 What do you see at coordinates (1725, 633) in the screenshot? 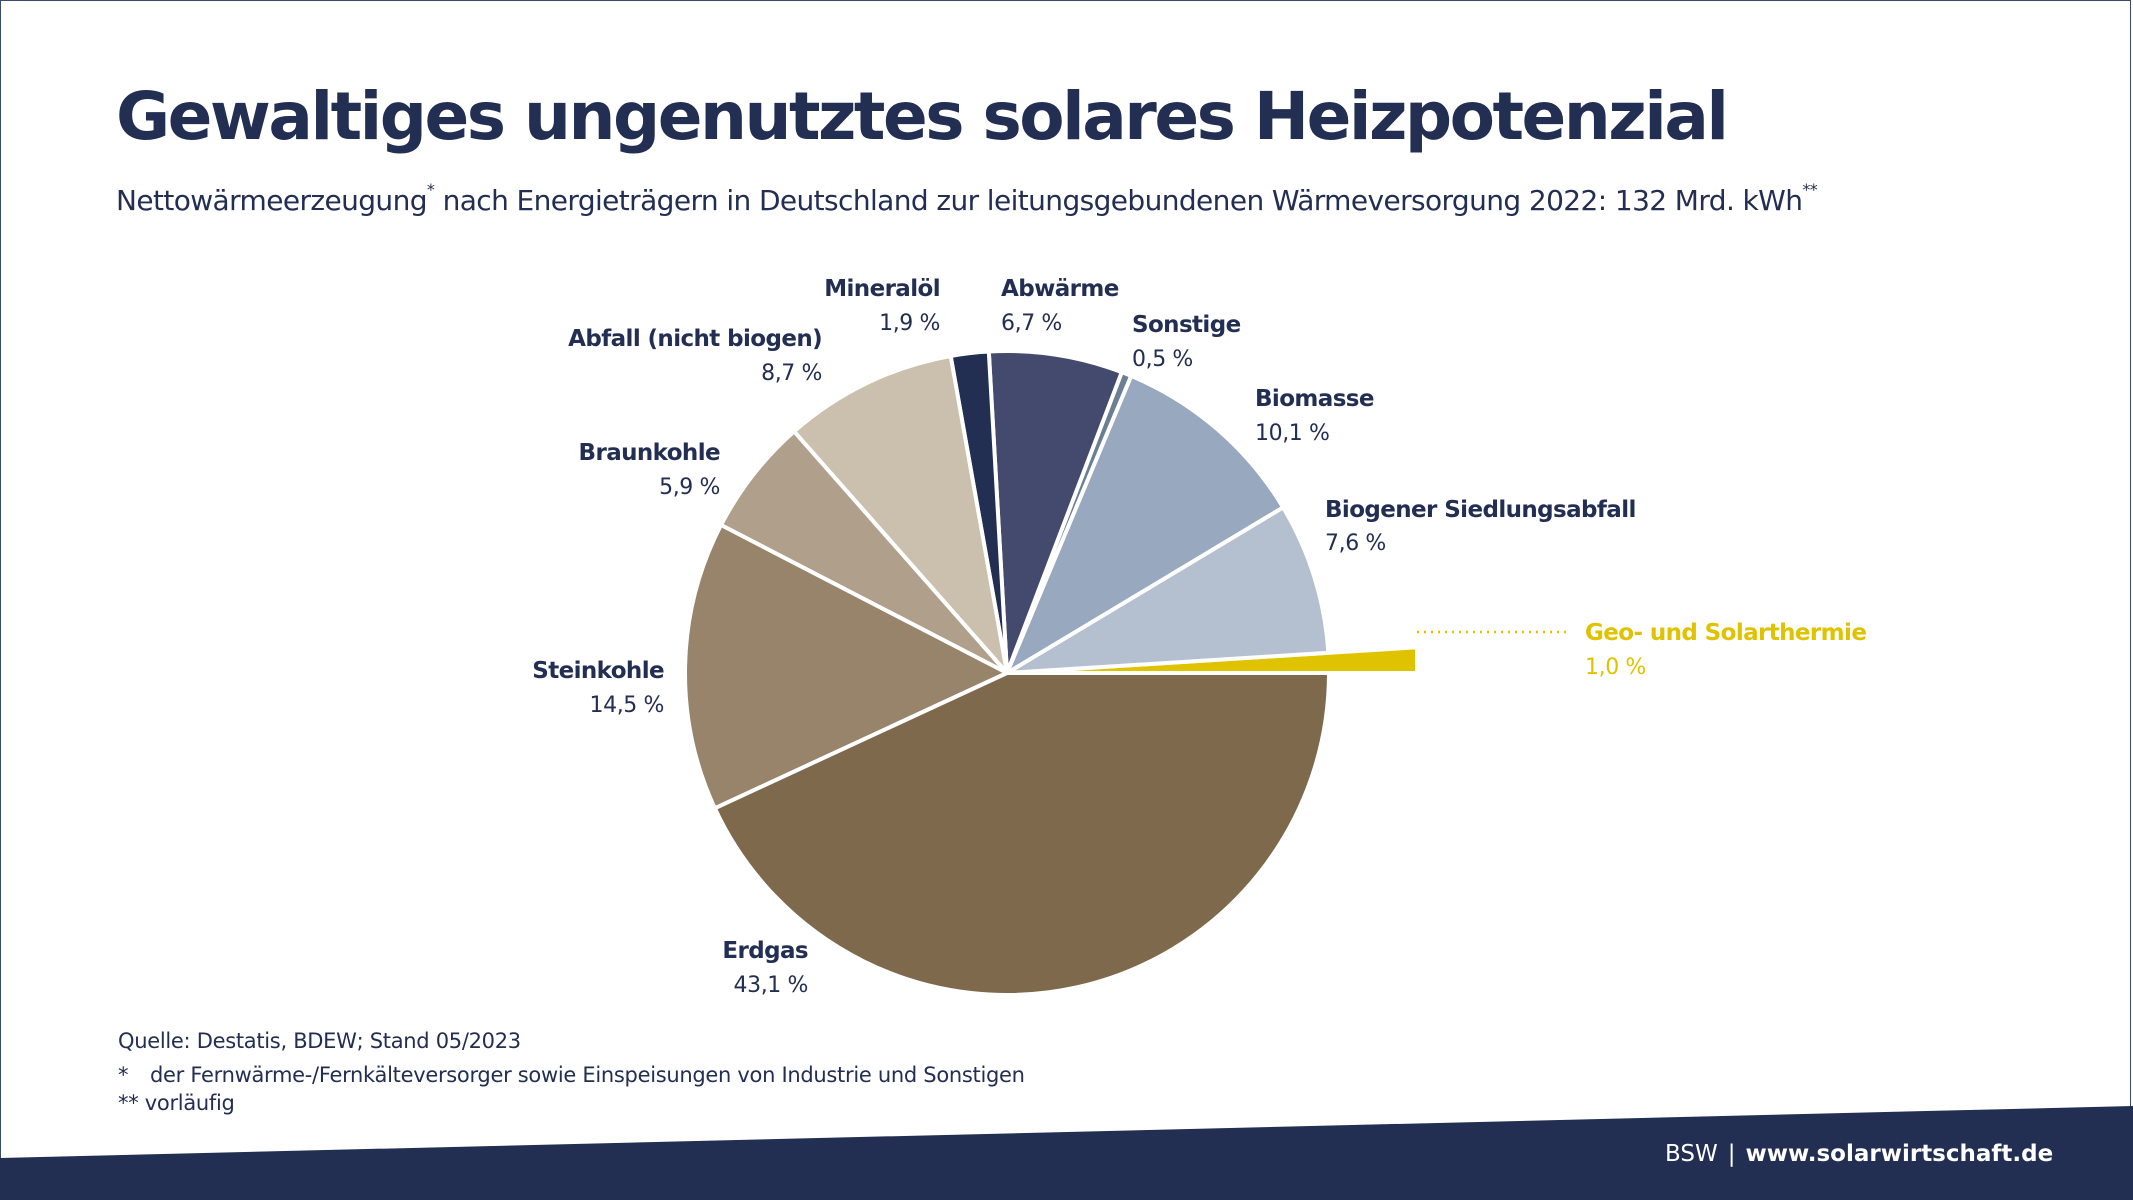
I see `slice-label-name: Geo- und Solarthermie` at bounding box center [1725, 633].